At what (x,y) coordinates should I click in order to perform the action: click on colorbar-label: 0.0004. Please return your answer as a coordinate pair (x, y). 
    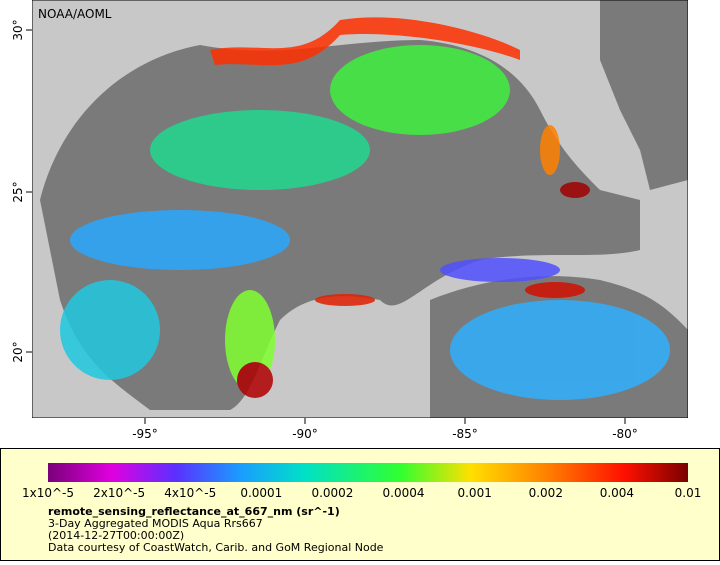
    Looking at the image, I should click on (404, 493).